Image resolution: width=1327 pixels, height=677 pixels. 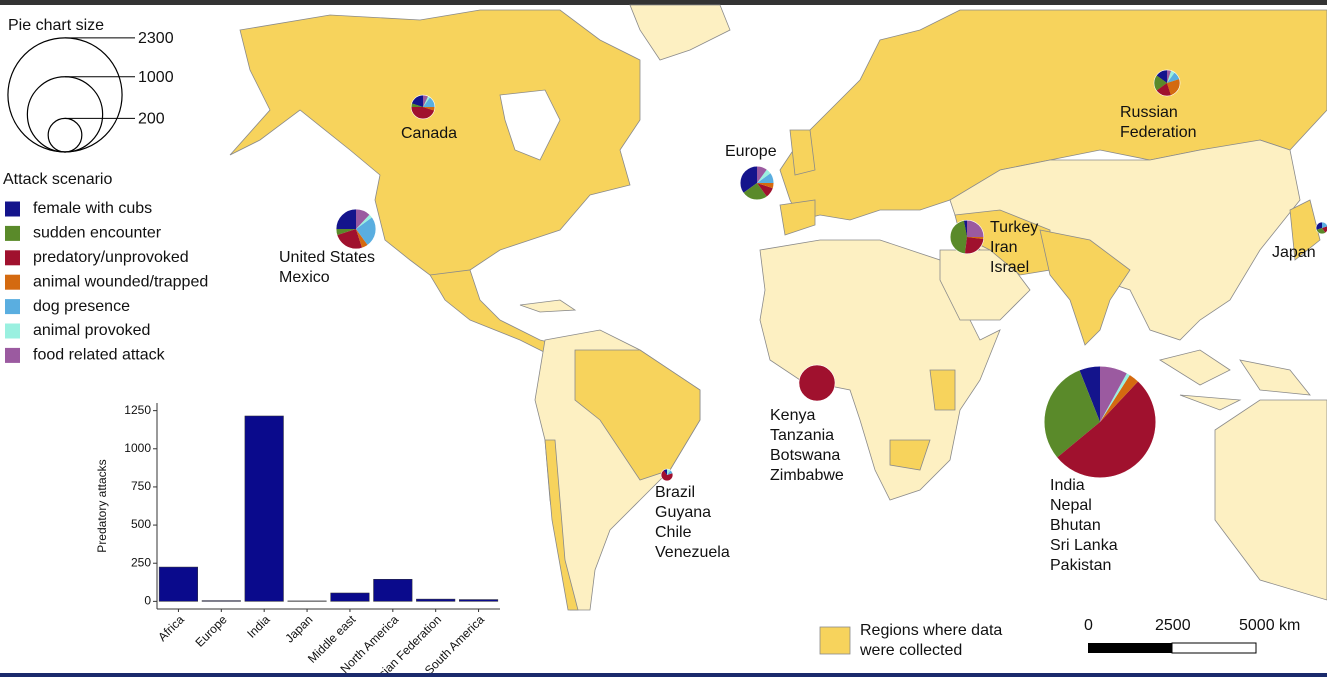 What do you see at coordinates (1192, 635) in the screenshot?
I see `scale-bar: 0 2500 5000 km` at bounding box center [1192, 635].